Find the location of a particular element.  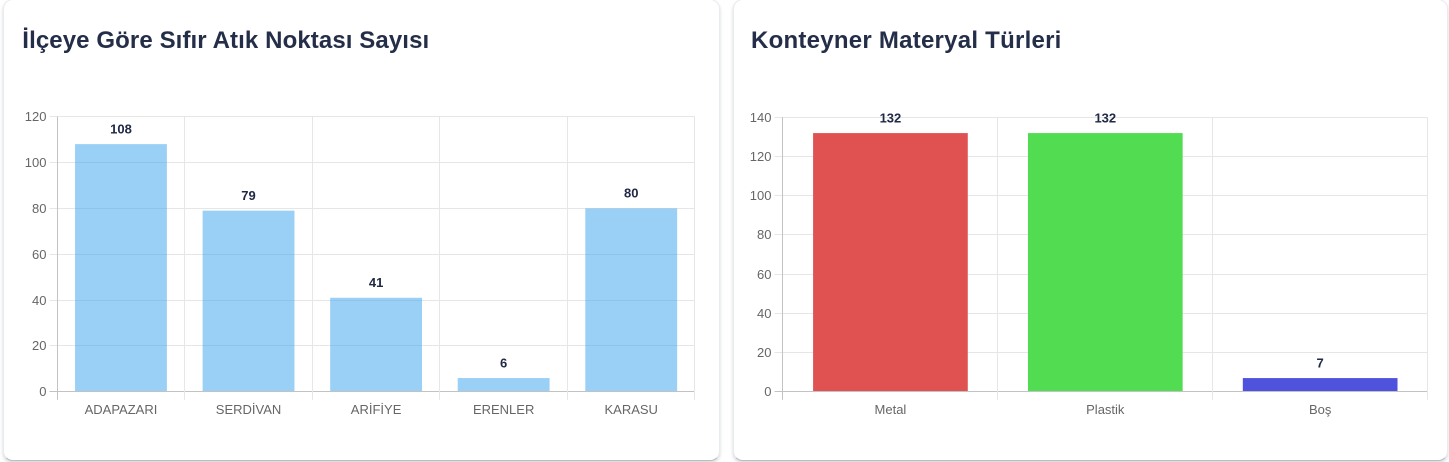

svg-text:İlçeye Göre Sıfır Atık Noktası: İlçeye Göre Sıfır Atık Noktası Sayısı is located at coordinates (225, 40).